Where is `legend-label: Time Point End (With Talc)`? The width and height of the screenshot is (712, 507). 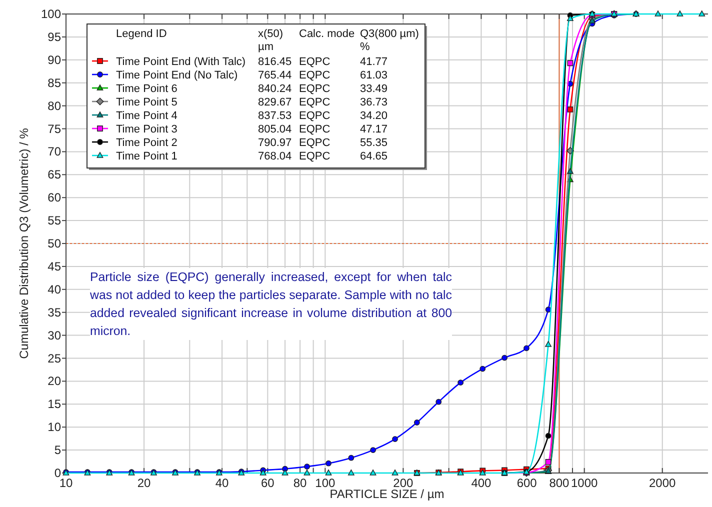
legend-label: Time Point End (With Talc) is located at coordinates (181, 62).